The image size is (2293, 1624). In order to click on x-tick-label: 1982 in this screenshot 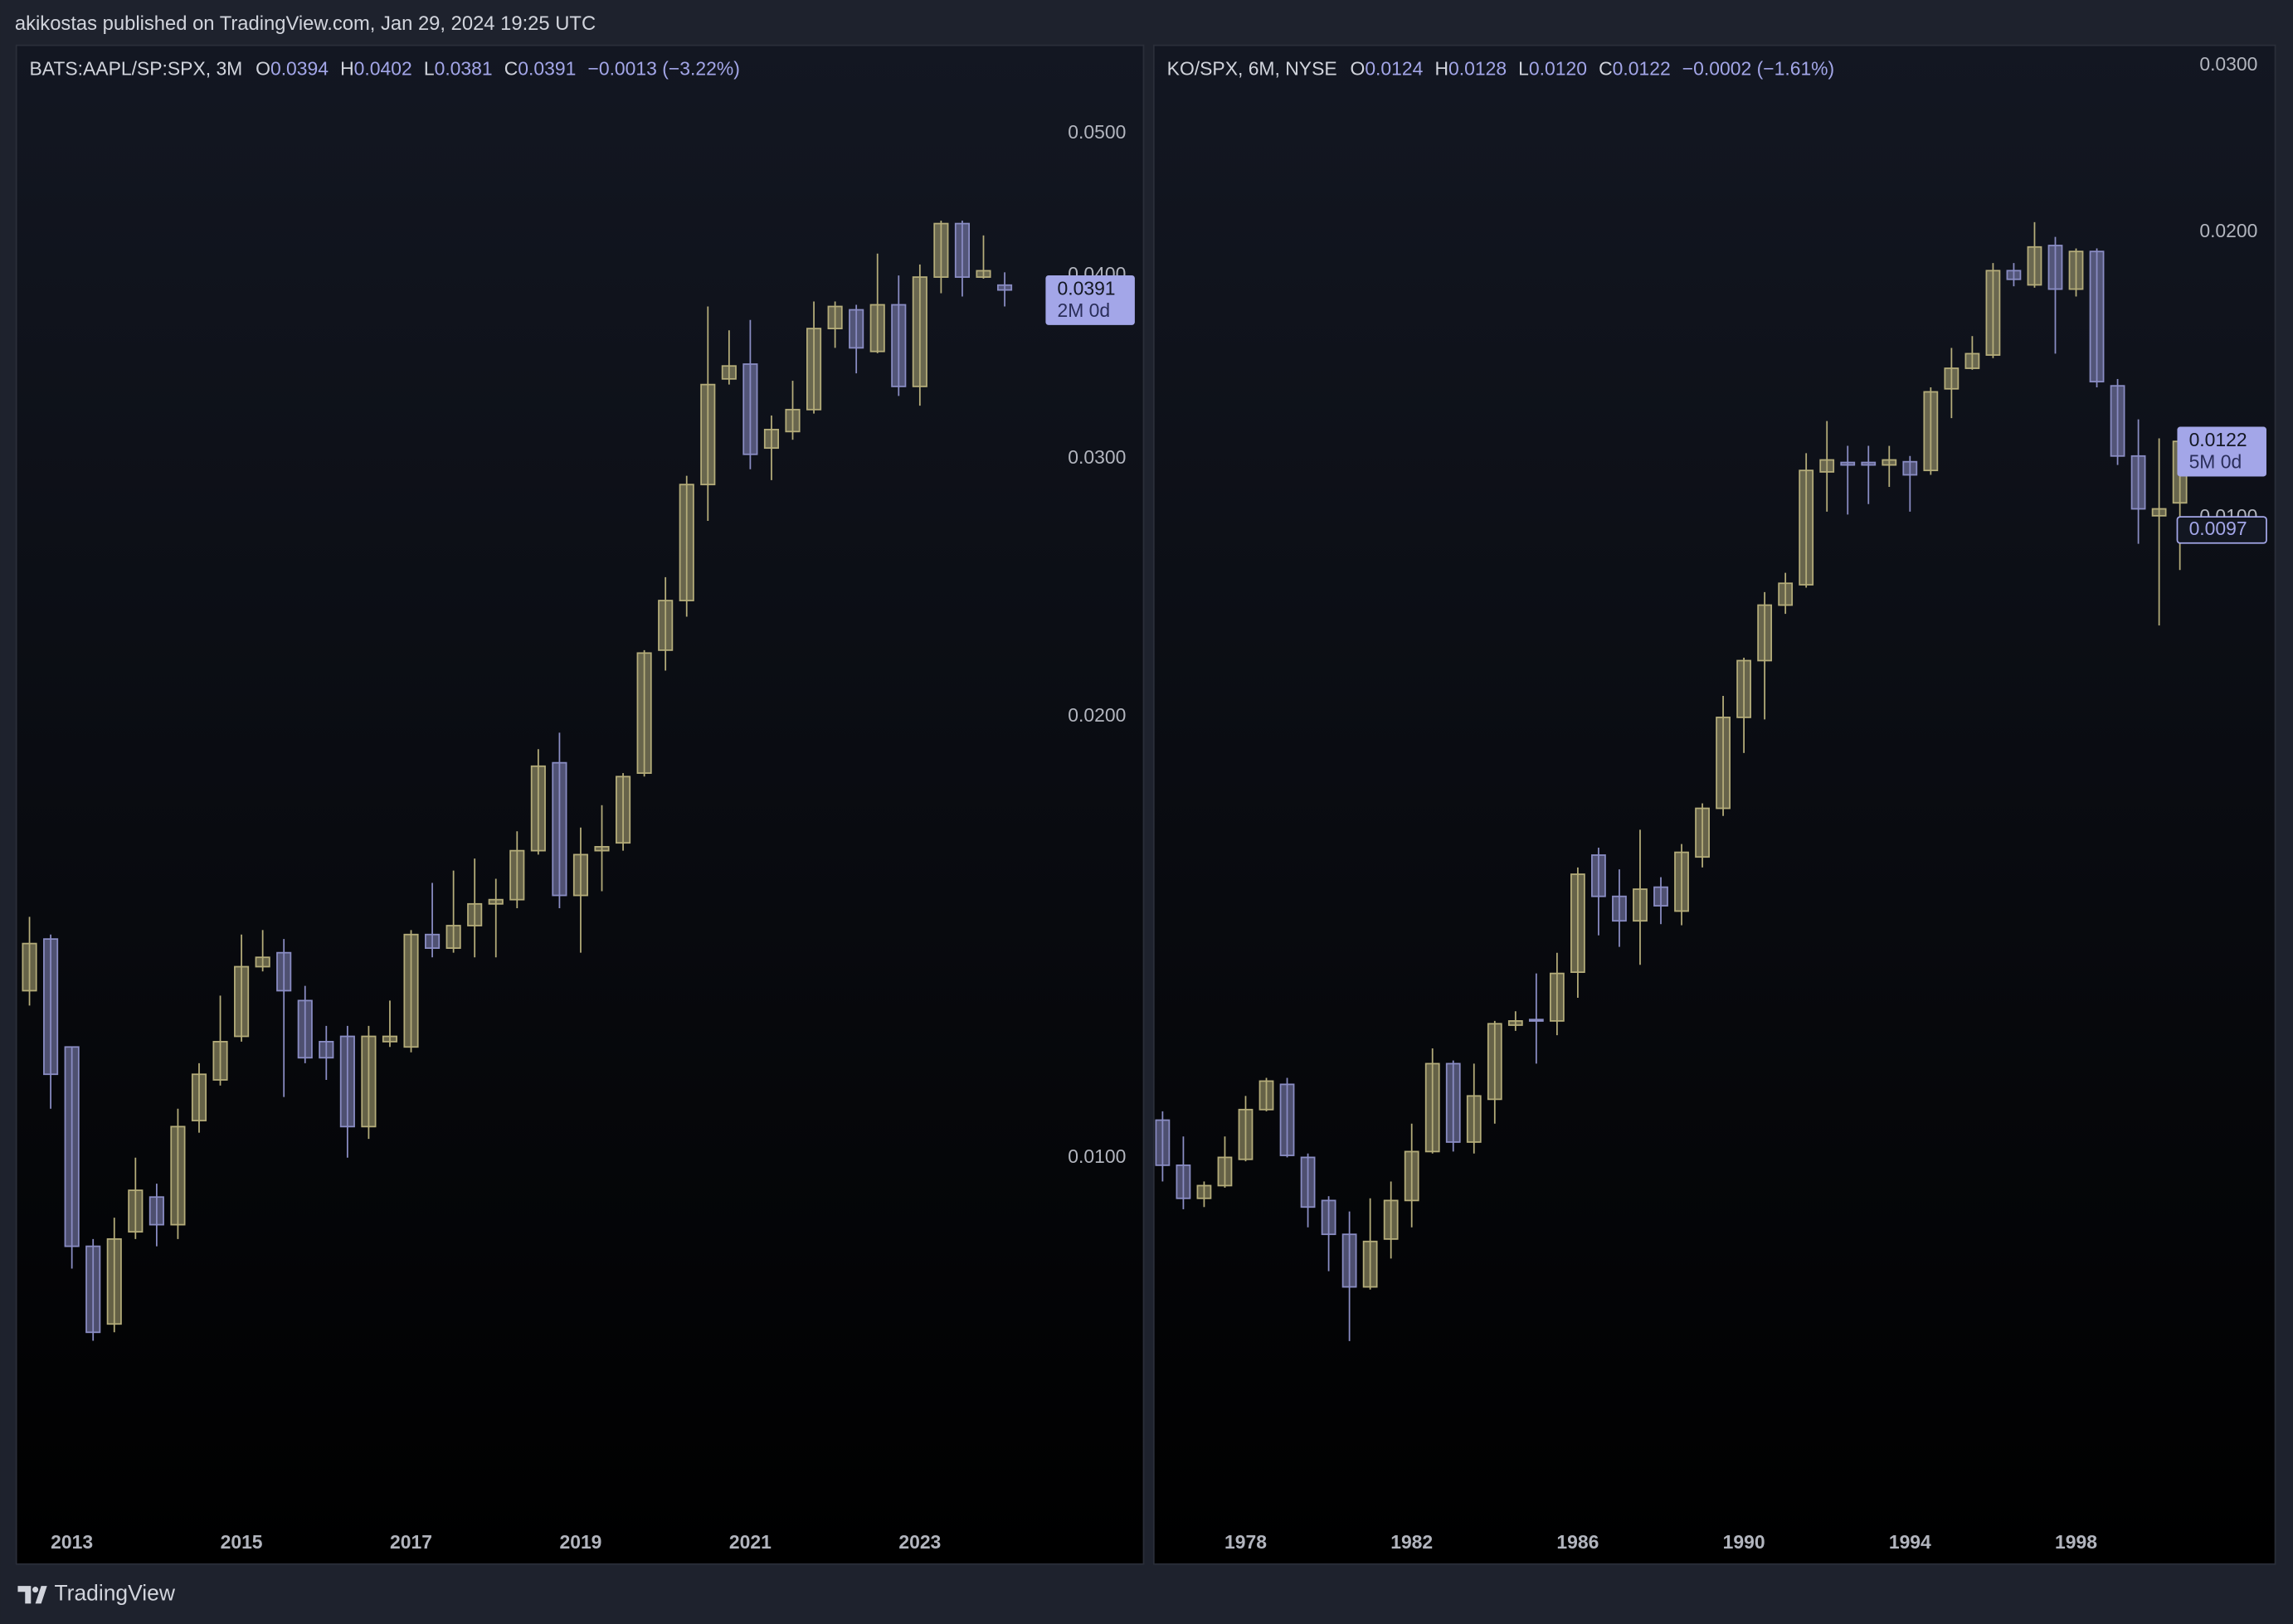, I will do `click(1411, 1542)`.